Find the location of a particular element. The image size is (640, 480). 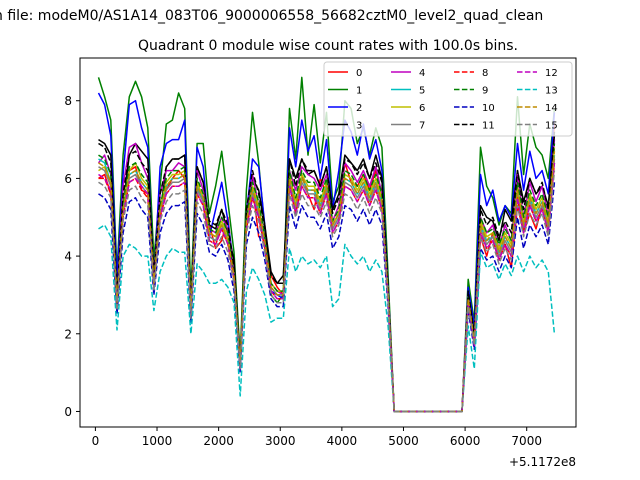

legend-label-0: 0 is located at coordinates (359, 73).